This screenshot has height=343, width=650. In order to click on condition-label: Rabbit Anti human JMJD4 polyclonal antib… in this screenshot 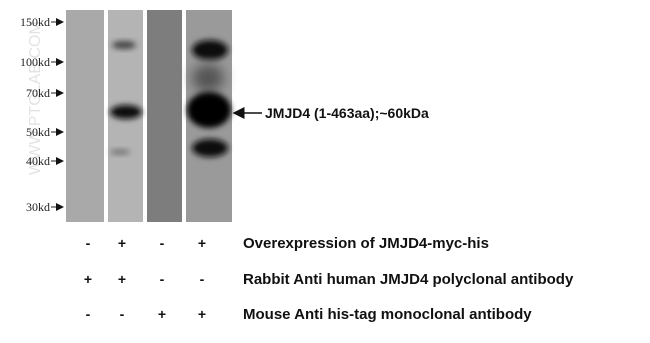, I will do `click(408, 279)`.